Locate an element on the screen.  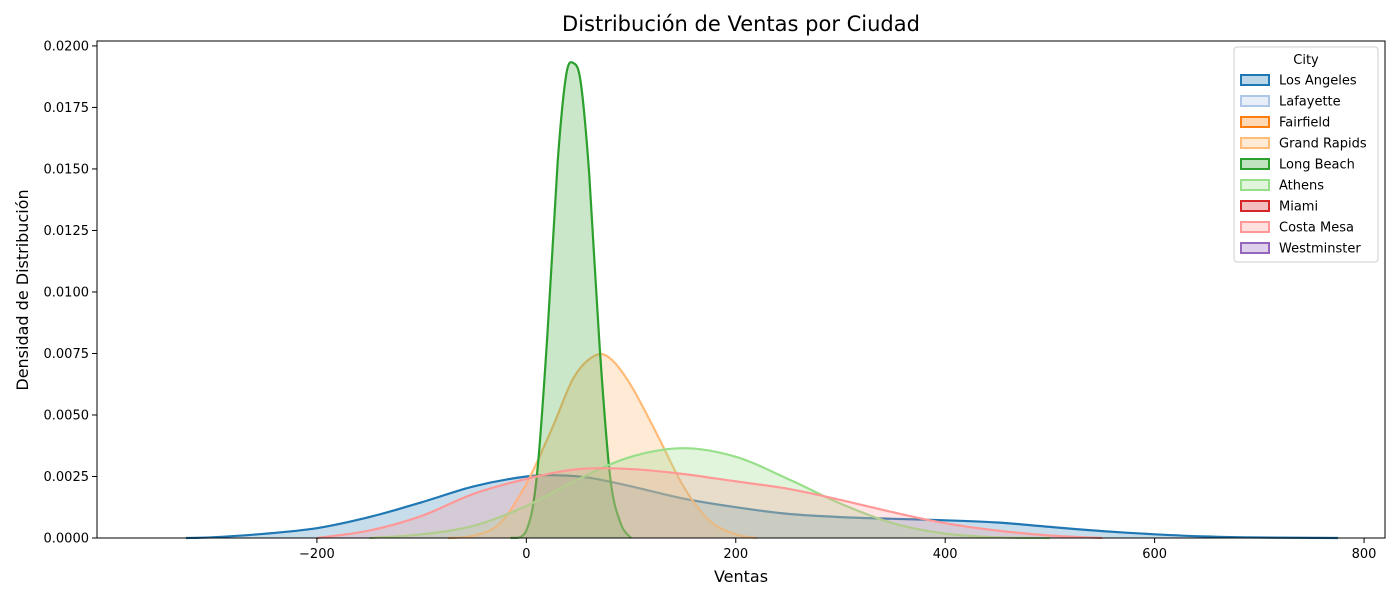
legend-label-costa-mesa: Costa Mesa is located at coordinates (1316, 228).